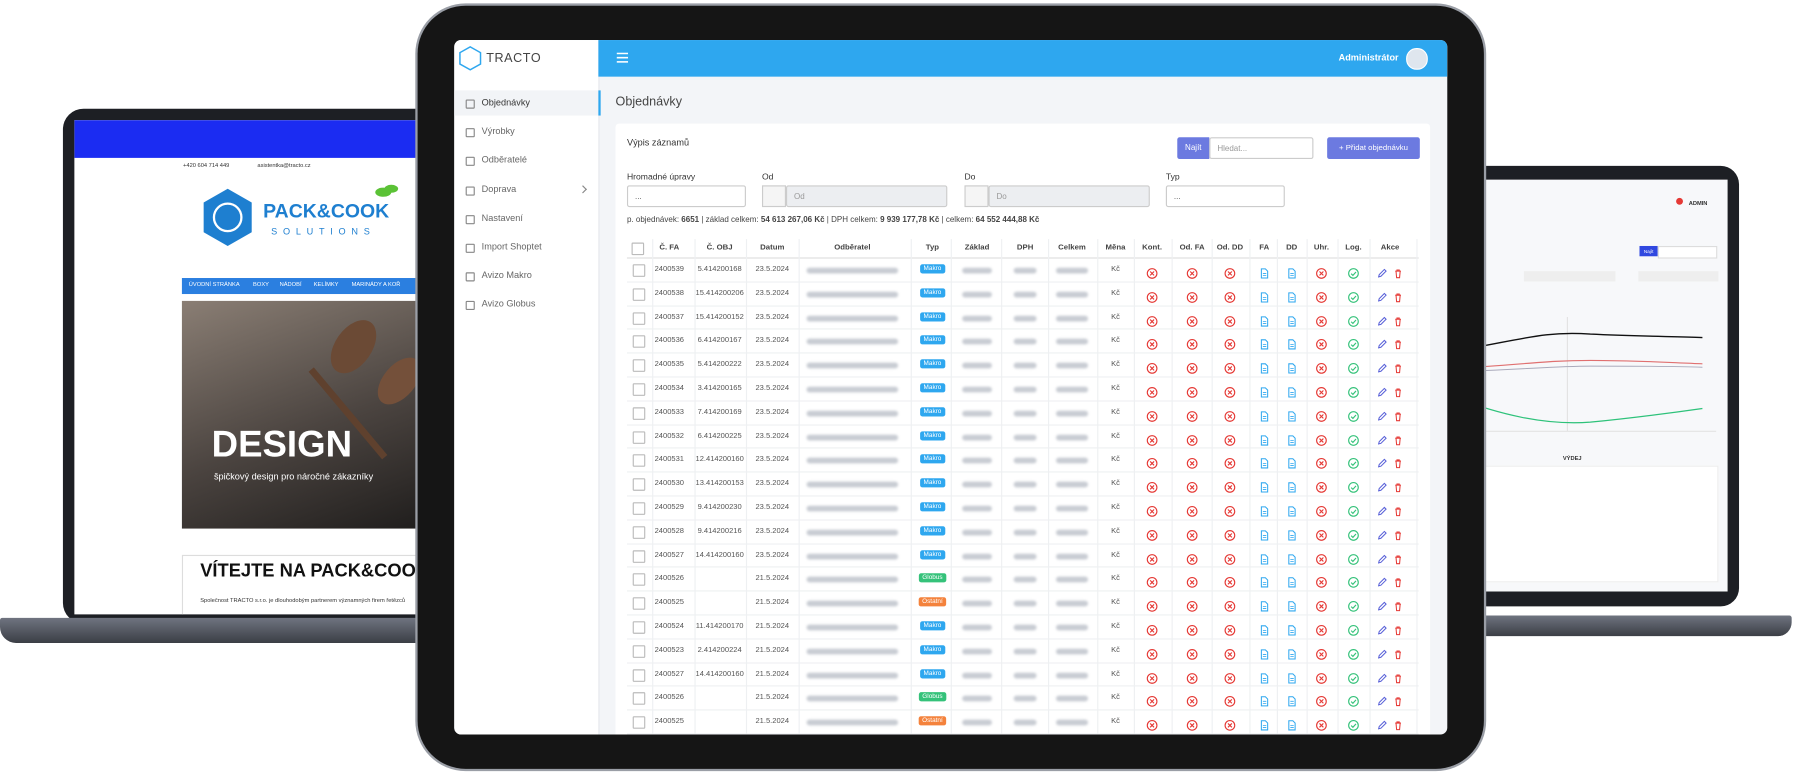 This screenshot has width=1794, height=773. I want to click on column-header: Měna, so click(1115, 247).